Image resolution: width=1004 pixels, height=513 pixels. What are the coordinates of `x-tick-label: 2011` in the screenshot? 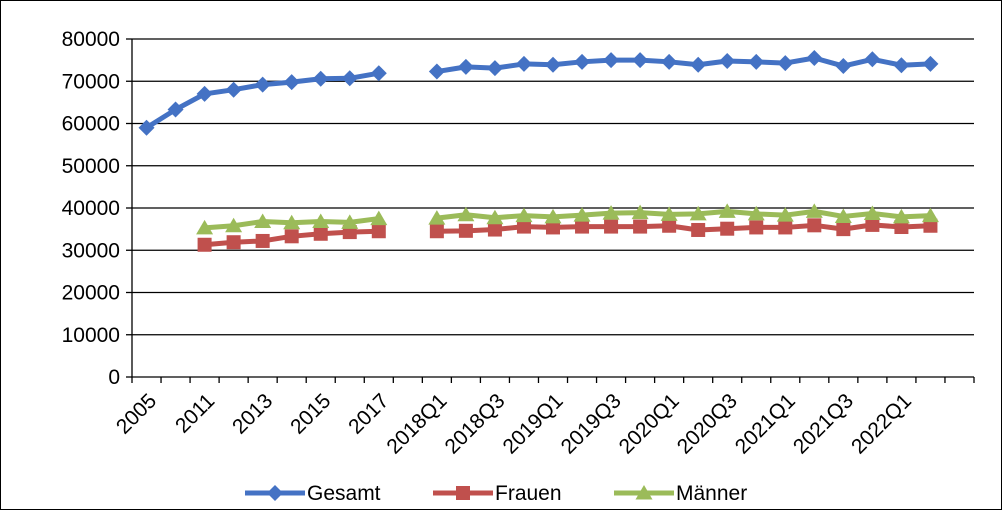 It's located at (195, 413).